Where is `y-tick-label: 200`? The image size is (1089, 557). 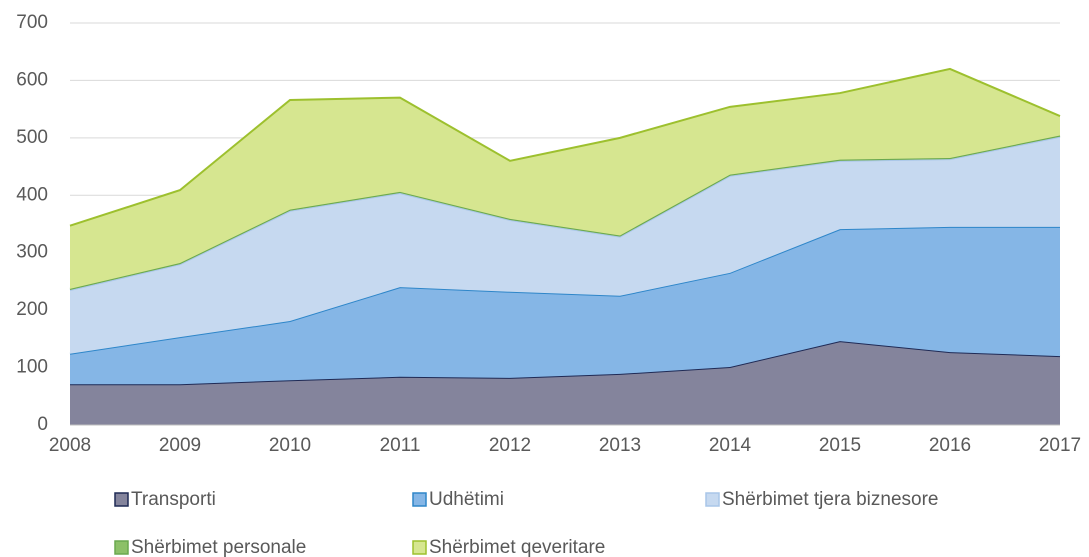 y-tick-label: 200 is located at coordinates (32, 309).